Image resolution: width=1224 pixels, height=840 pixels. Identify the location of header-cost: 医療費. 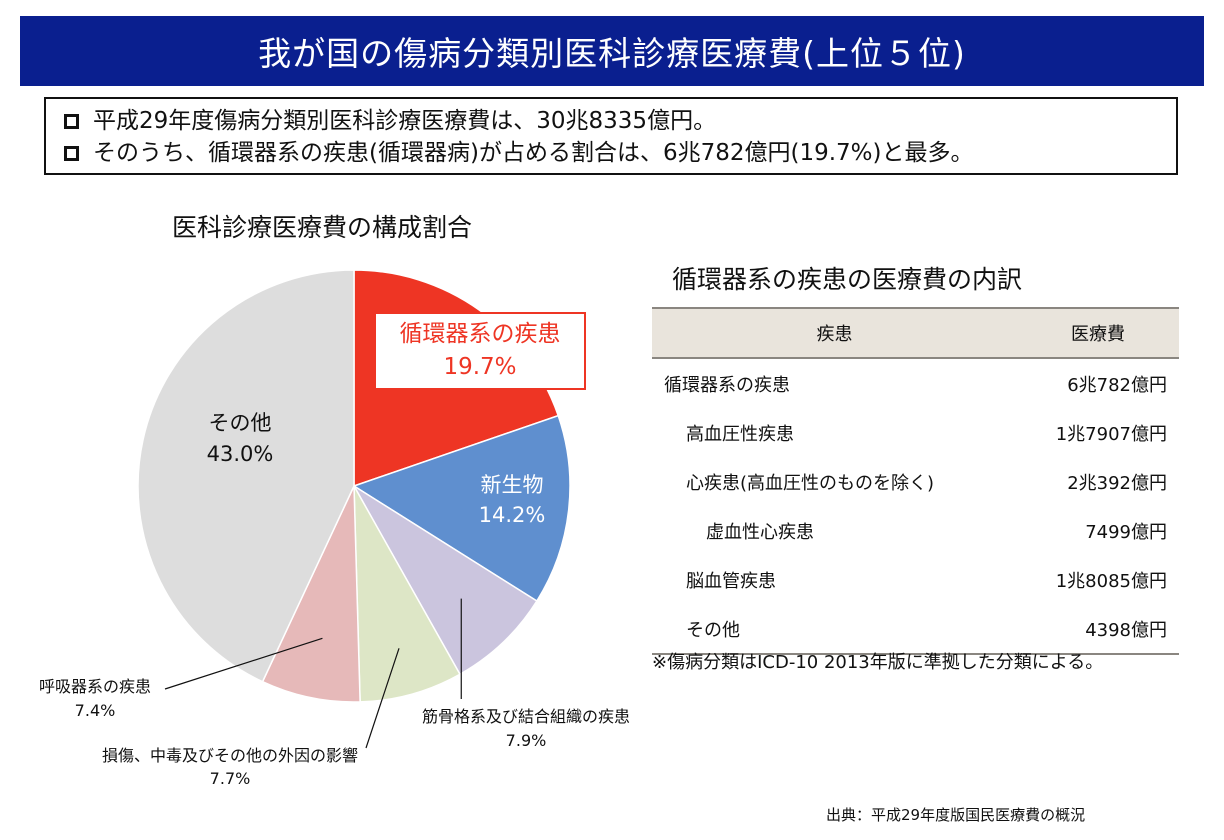
(1098, 334).